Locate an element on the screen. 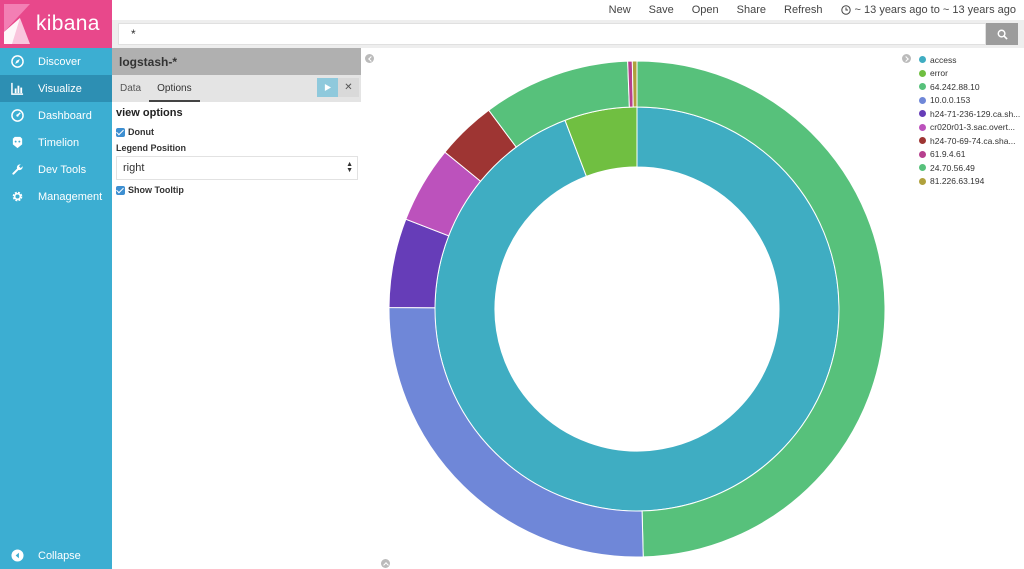  toggle-spy-panel-icon is located at coordinates (385, 563).